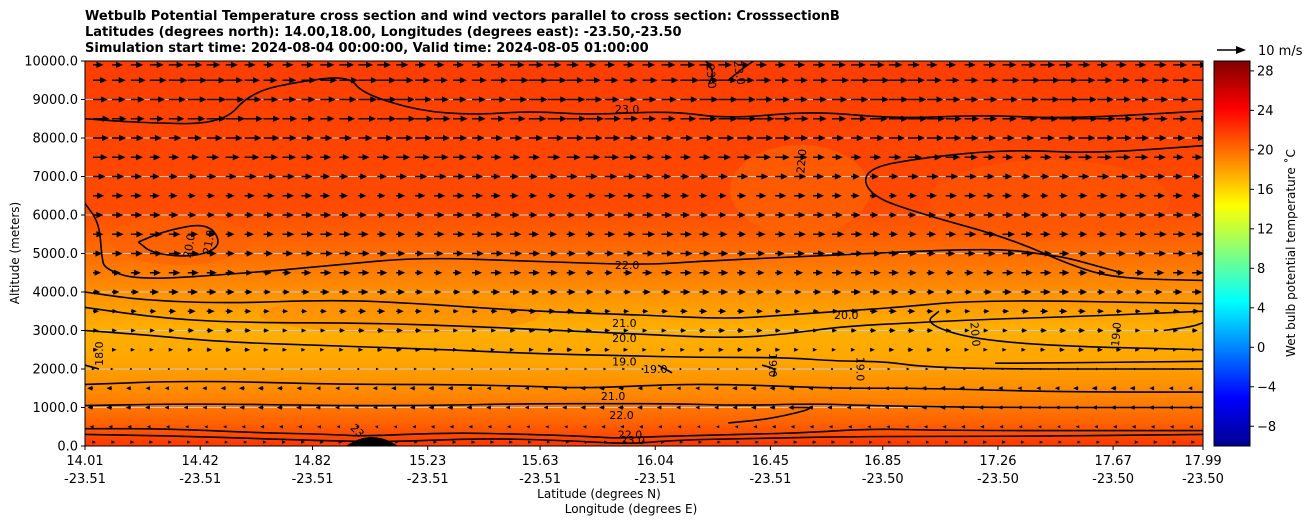 The image size is (1311, 526). Describe the element at coordinates (1266, 387) in the screenshot. I see `colorbar-tick-label: −4` at that location.